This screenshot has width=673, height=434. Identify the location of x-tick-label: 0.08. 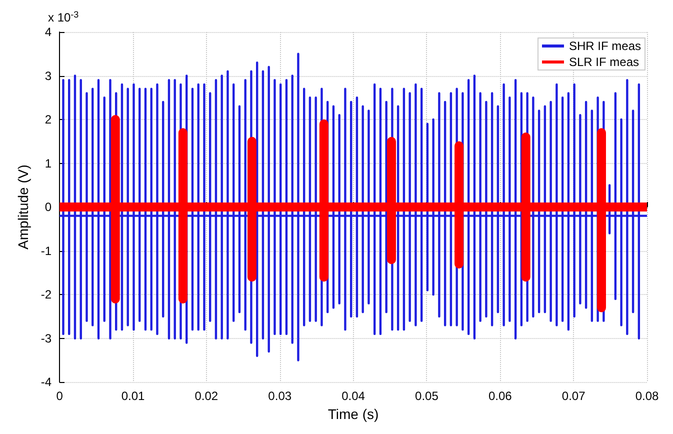
(647, 396).